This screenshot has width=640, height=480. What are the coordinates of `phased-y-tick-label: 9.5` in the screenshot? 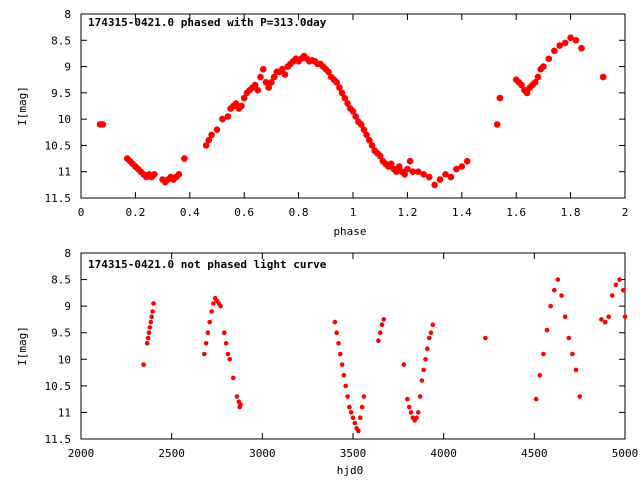 It's located at (61, 93).